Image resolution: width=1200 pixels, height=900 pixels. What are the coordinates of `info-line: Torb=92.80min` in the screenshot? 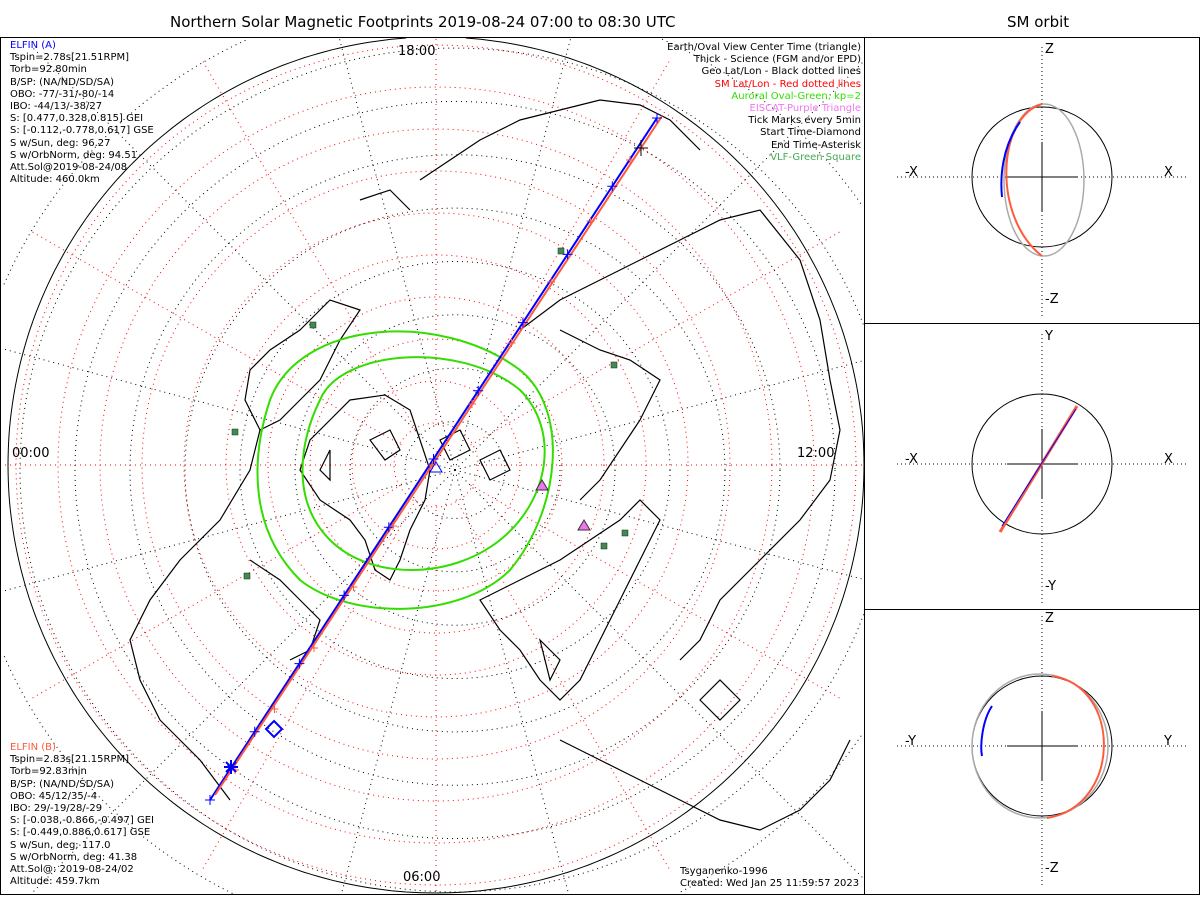 It's located at (48, 70).